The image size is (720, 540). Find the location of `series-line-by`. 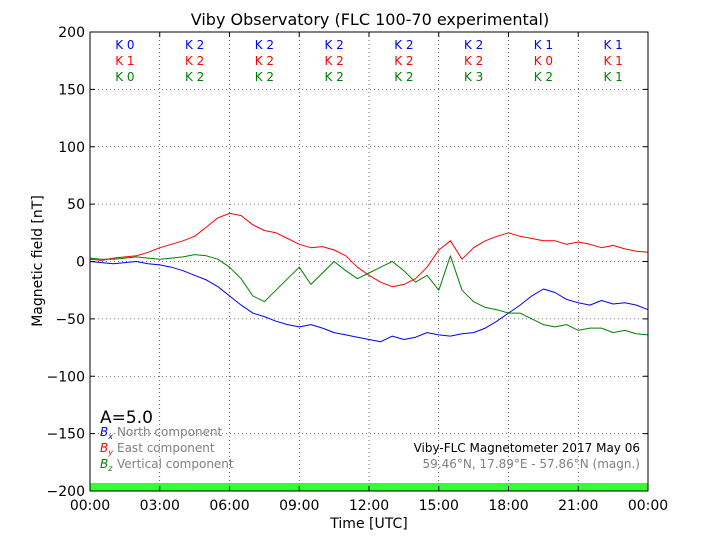

series-line-by is located at coordinates (369, 250).